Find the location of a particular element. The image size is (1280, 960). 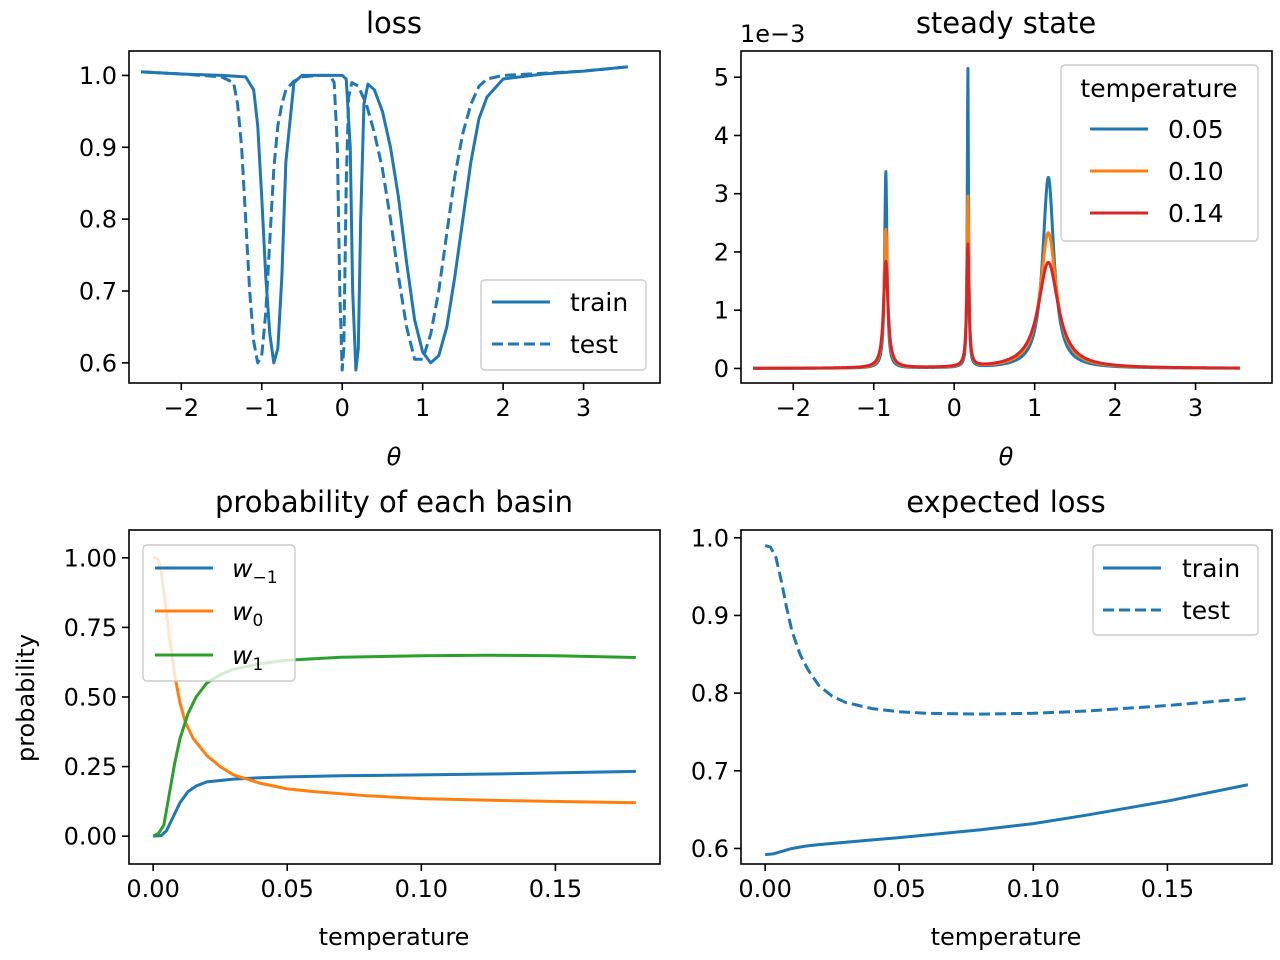

expected-ytick-label: 0.8 is located at coordinates (710, 694).